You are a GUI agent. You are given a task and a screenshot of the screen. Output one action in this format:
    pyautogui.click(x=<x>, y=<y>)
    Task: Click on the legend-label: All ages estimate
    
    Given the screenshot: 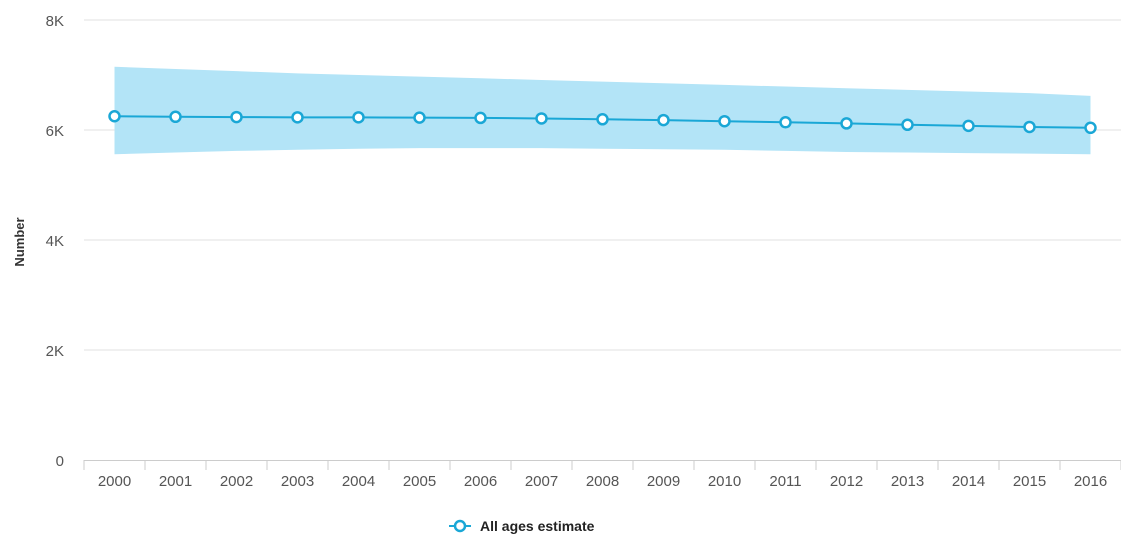 What is the action you would take?
    pyautogui.click(x=537, y=526)
    